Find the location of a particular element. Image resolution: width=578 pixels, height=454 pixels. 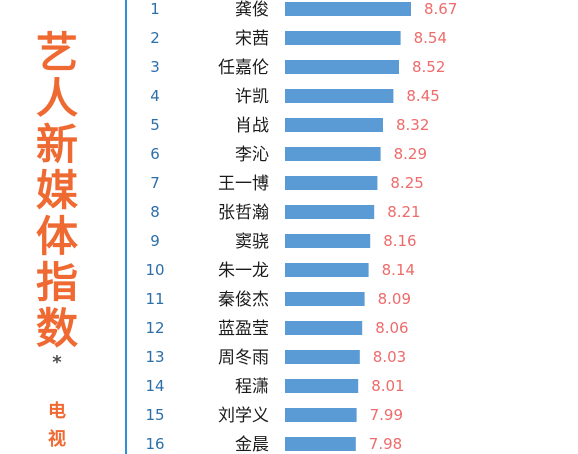

category-label: 宋茜 is located at coordinates (252, 39).